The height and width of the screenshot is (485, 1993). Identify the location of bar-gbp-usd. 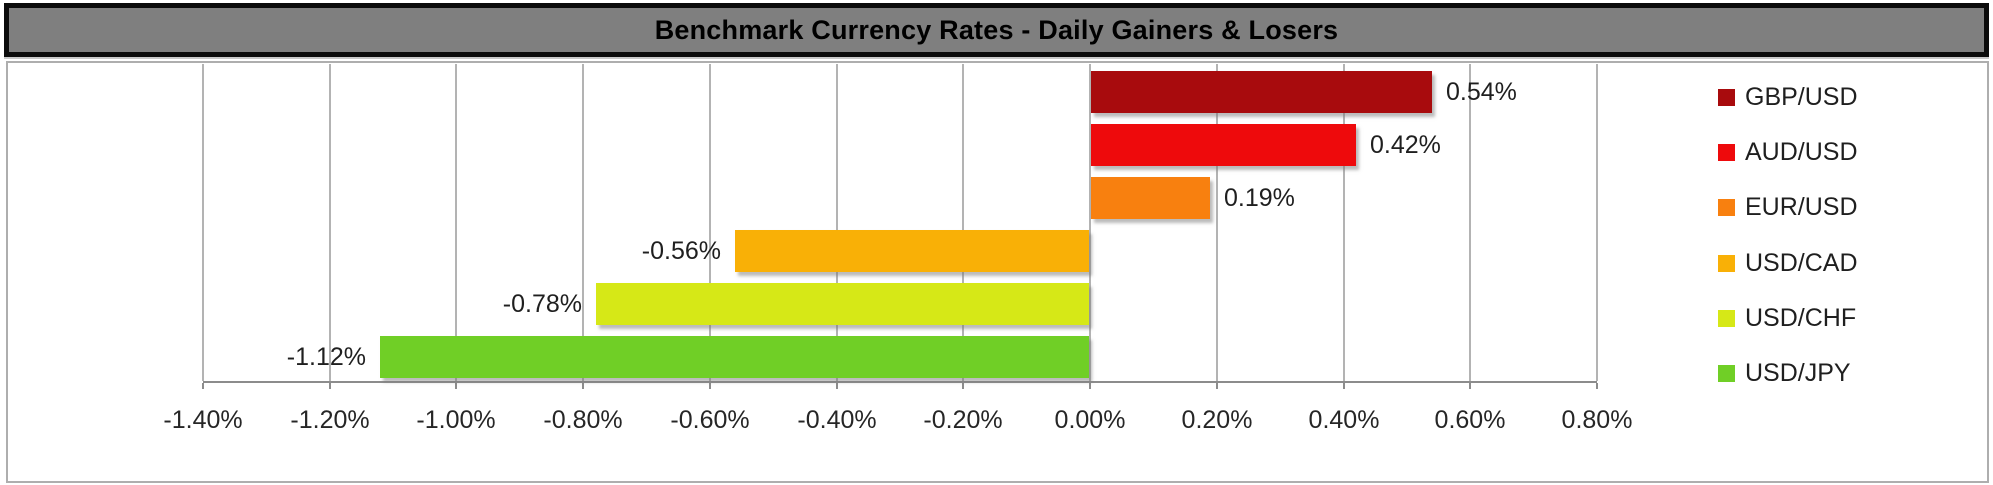
(1261, 92).